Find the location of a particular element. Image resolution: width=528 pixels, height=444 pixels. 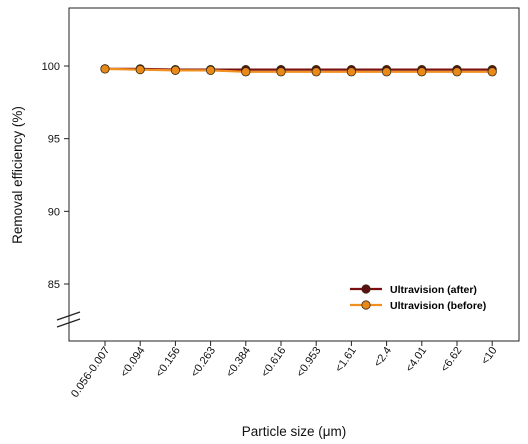

y-axis-title: Removal efficiency (%) is located at coordinates (17, 175).